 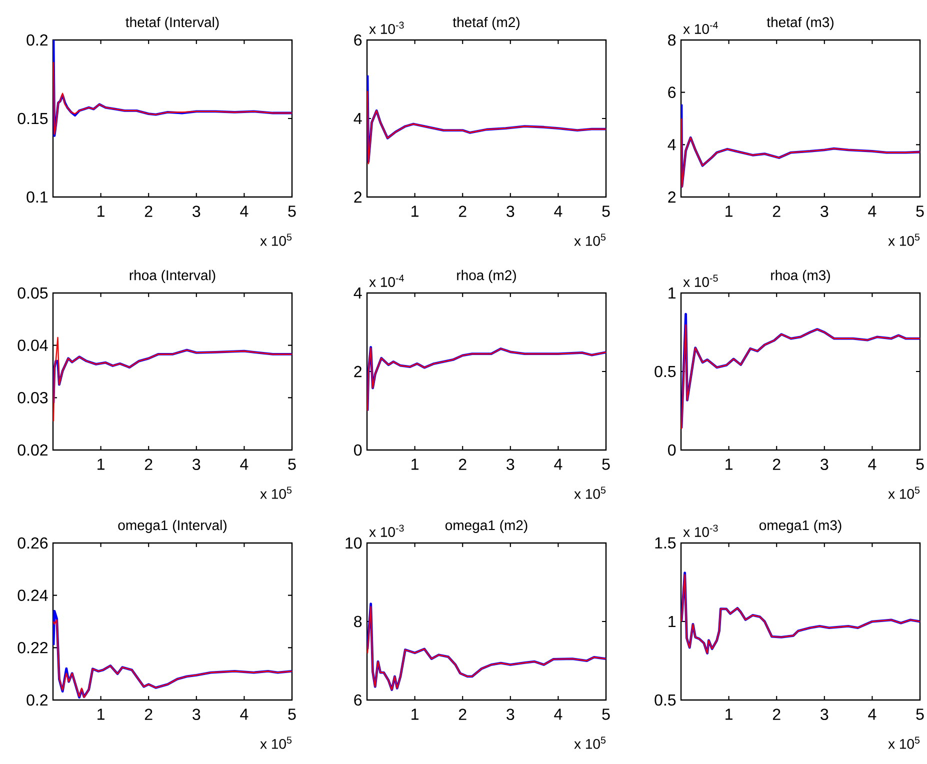 I want to click on y-tick-label: 1.5, so click(x=665, y=543).